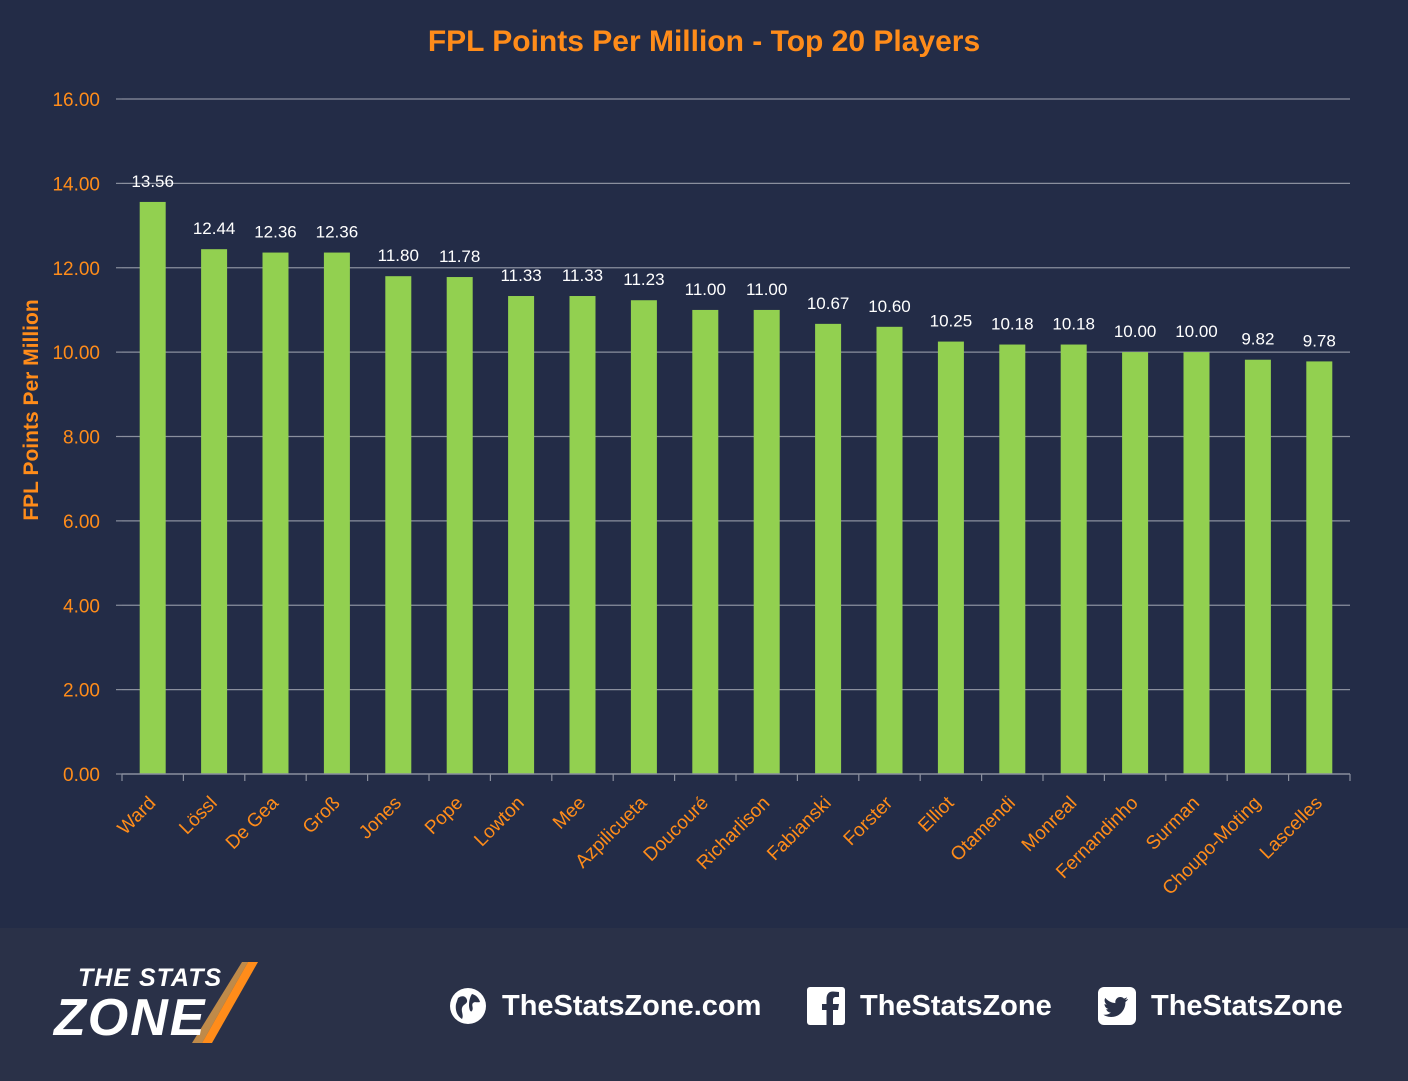  I want to click on y-tick-label: 2.00, so click(81, 691).